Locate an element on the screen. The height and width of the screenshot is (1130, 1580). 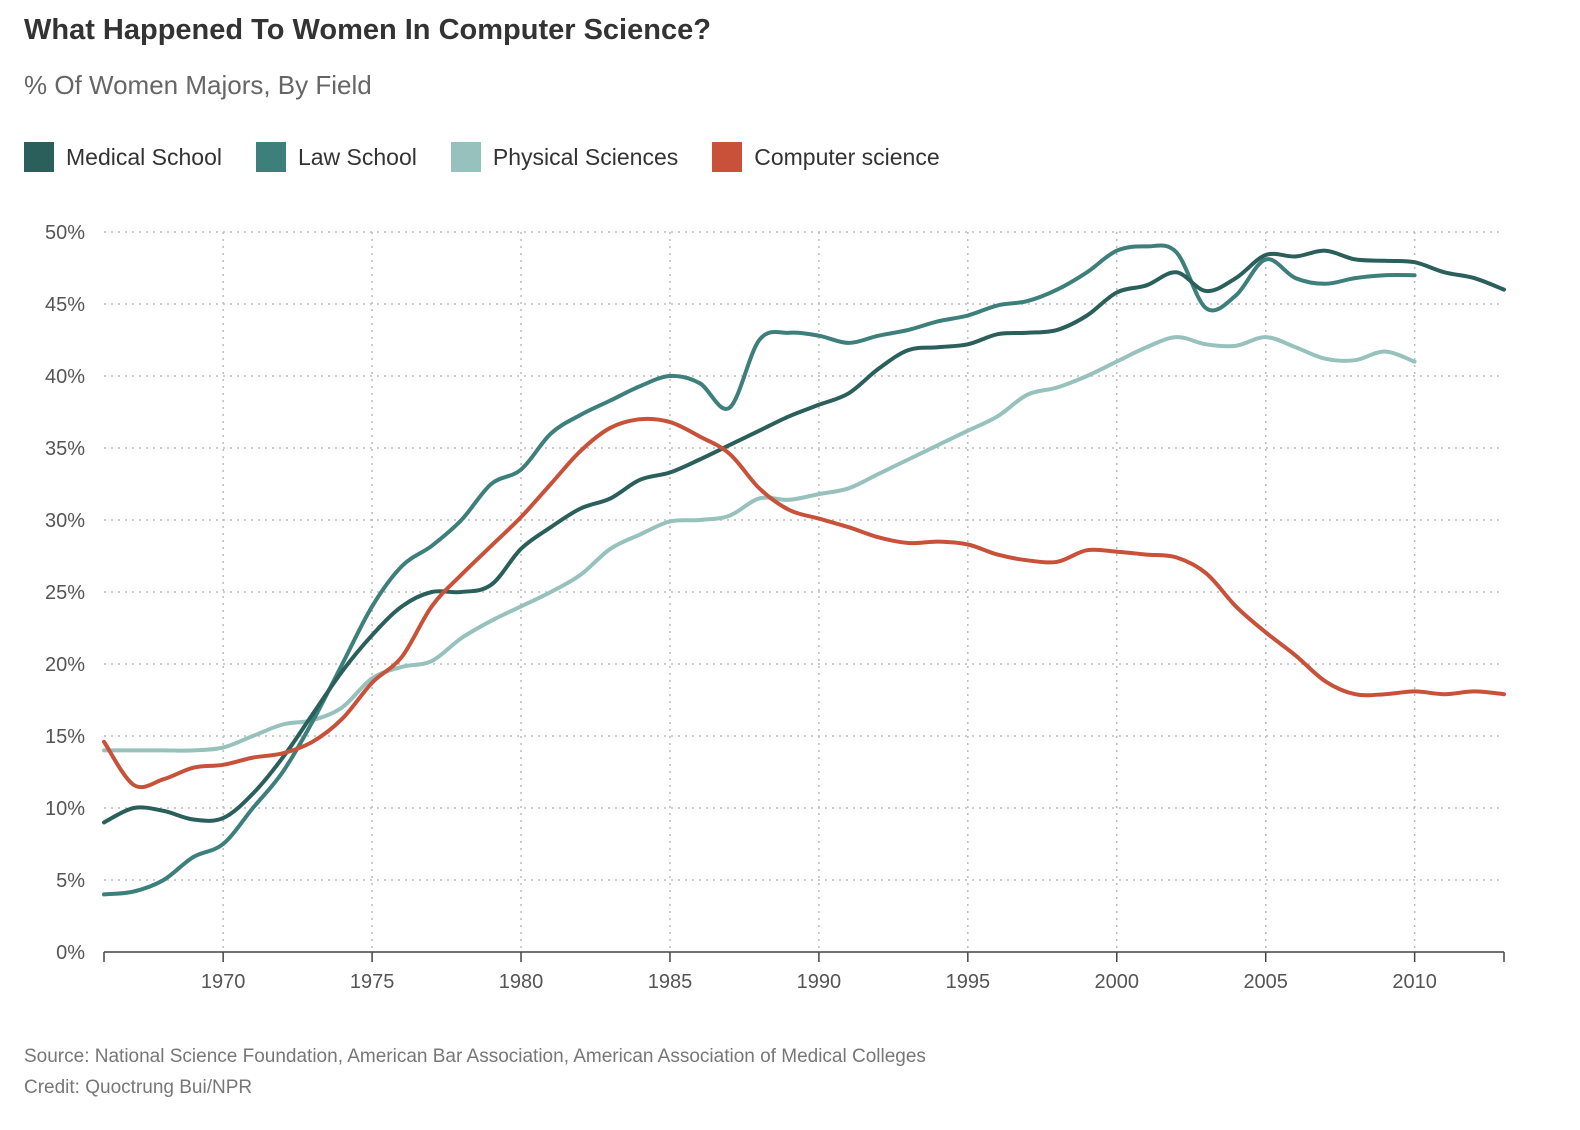
y-tick-label: 25% is located at coordinates (65, 593).